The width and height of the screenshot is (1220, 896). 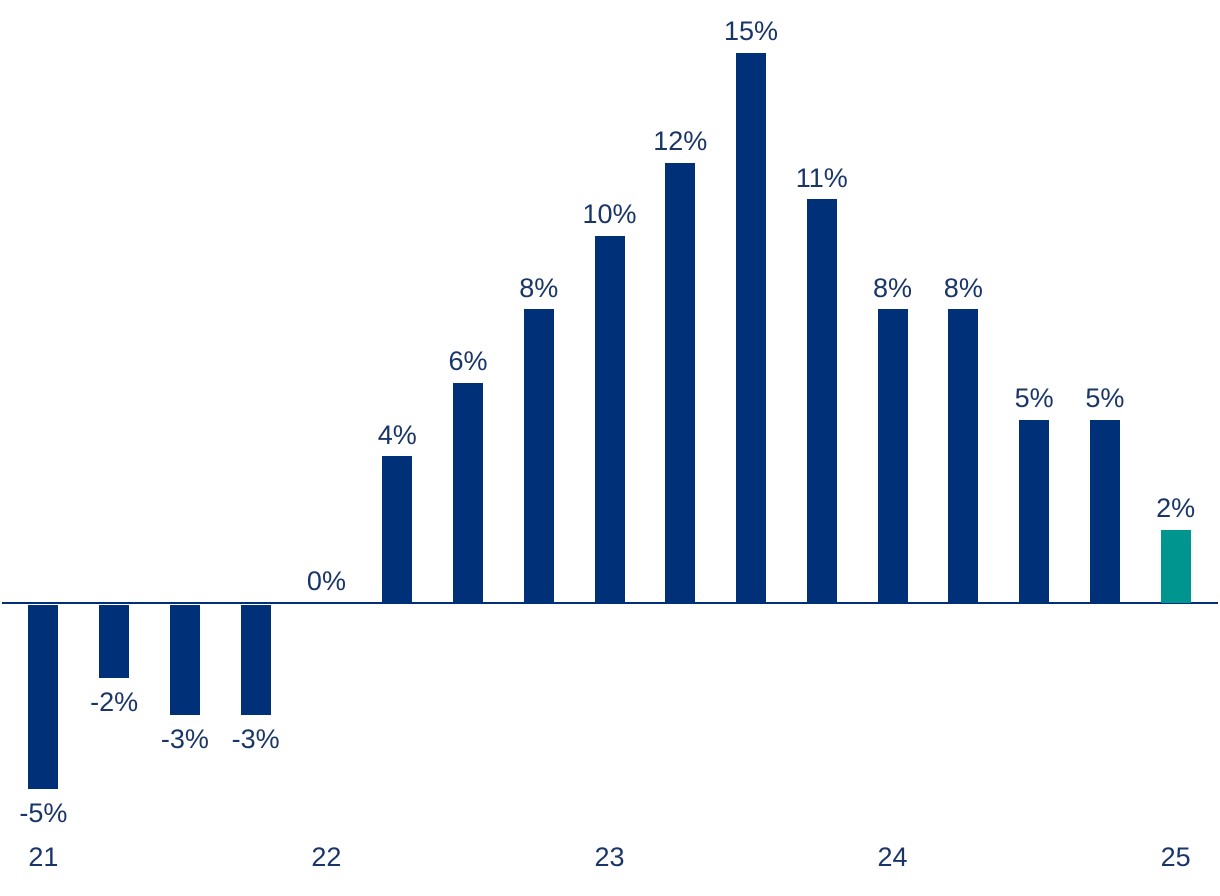 What do you see at coordinates (326, 581) in the screenshot?
I see `bar-value-label-2022-q1: 0%` at bounding box center [326, 581].